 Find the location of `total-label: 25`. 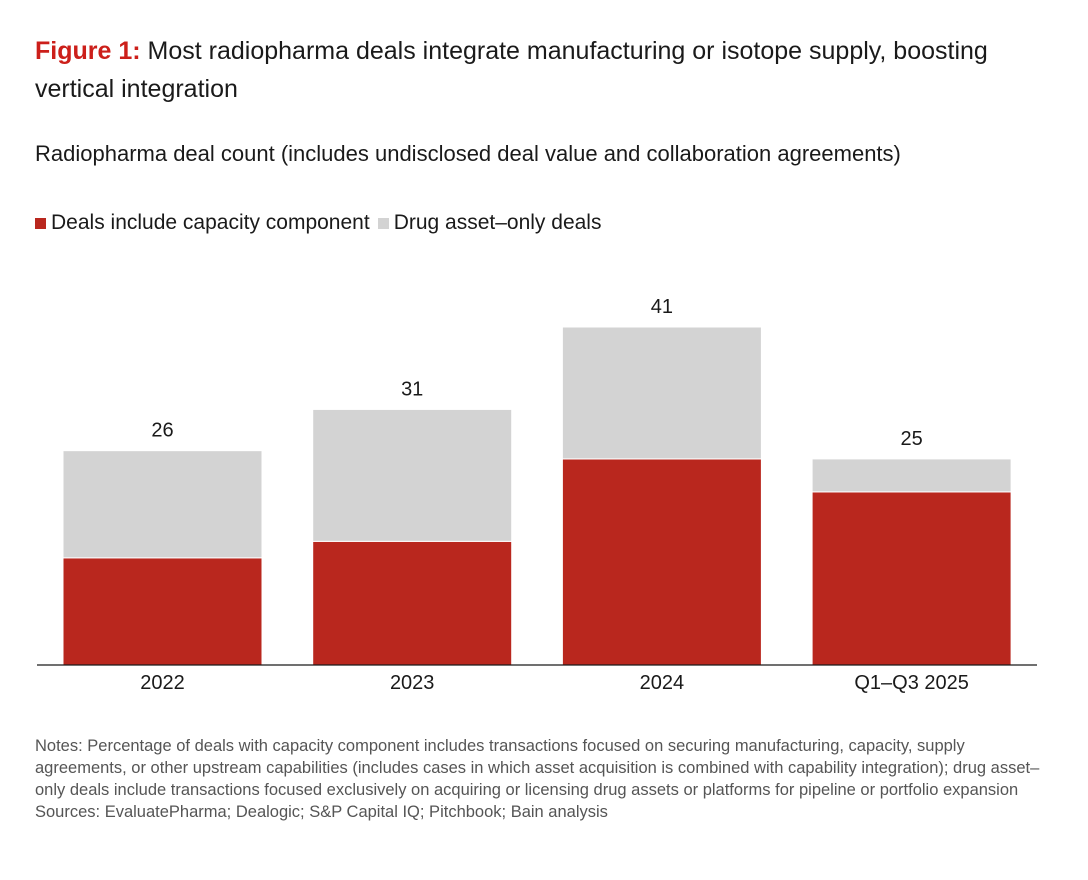

total-label: 25 is located at coordinates (911, 439).